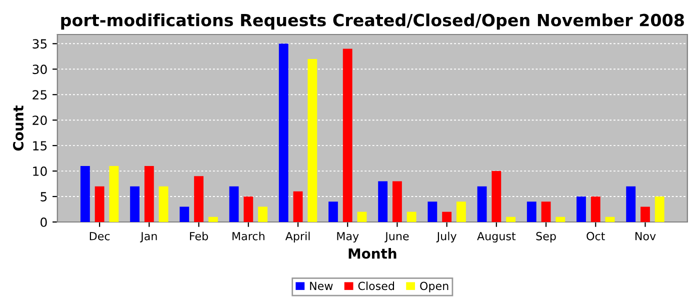  I want to click on y-tick-label: 10, so click(40, 171).